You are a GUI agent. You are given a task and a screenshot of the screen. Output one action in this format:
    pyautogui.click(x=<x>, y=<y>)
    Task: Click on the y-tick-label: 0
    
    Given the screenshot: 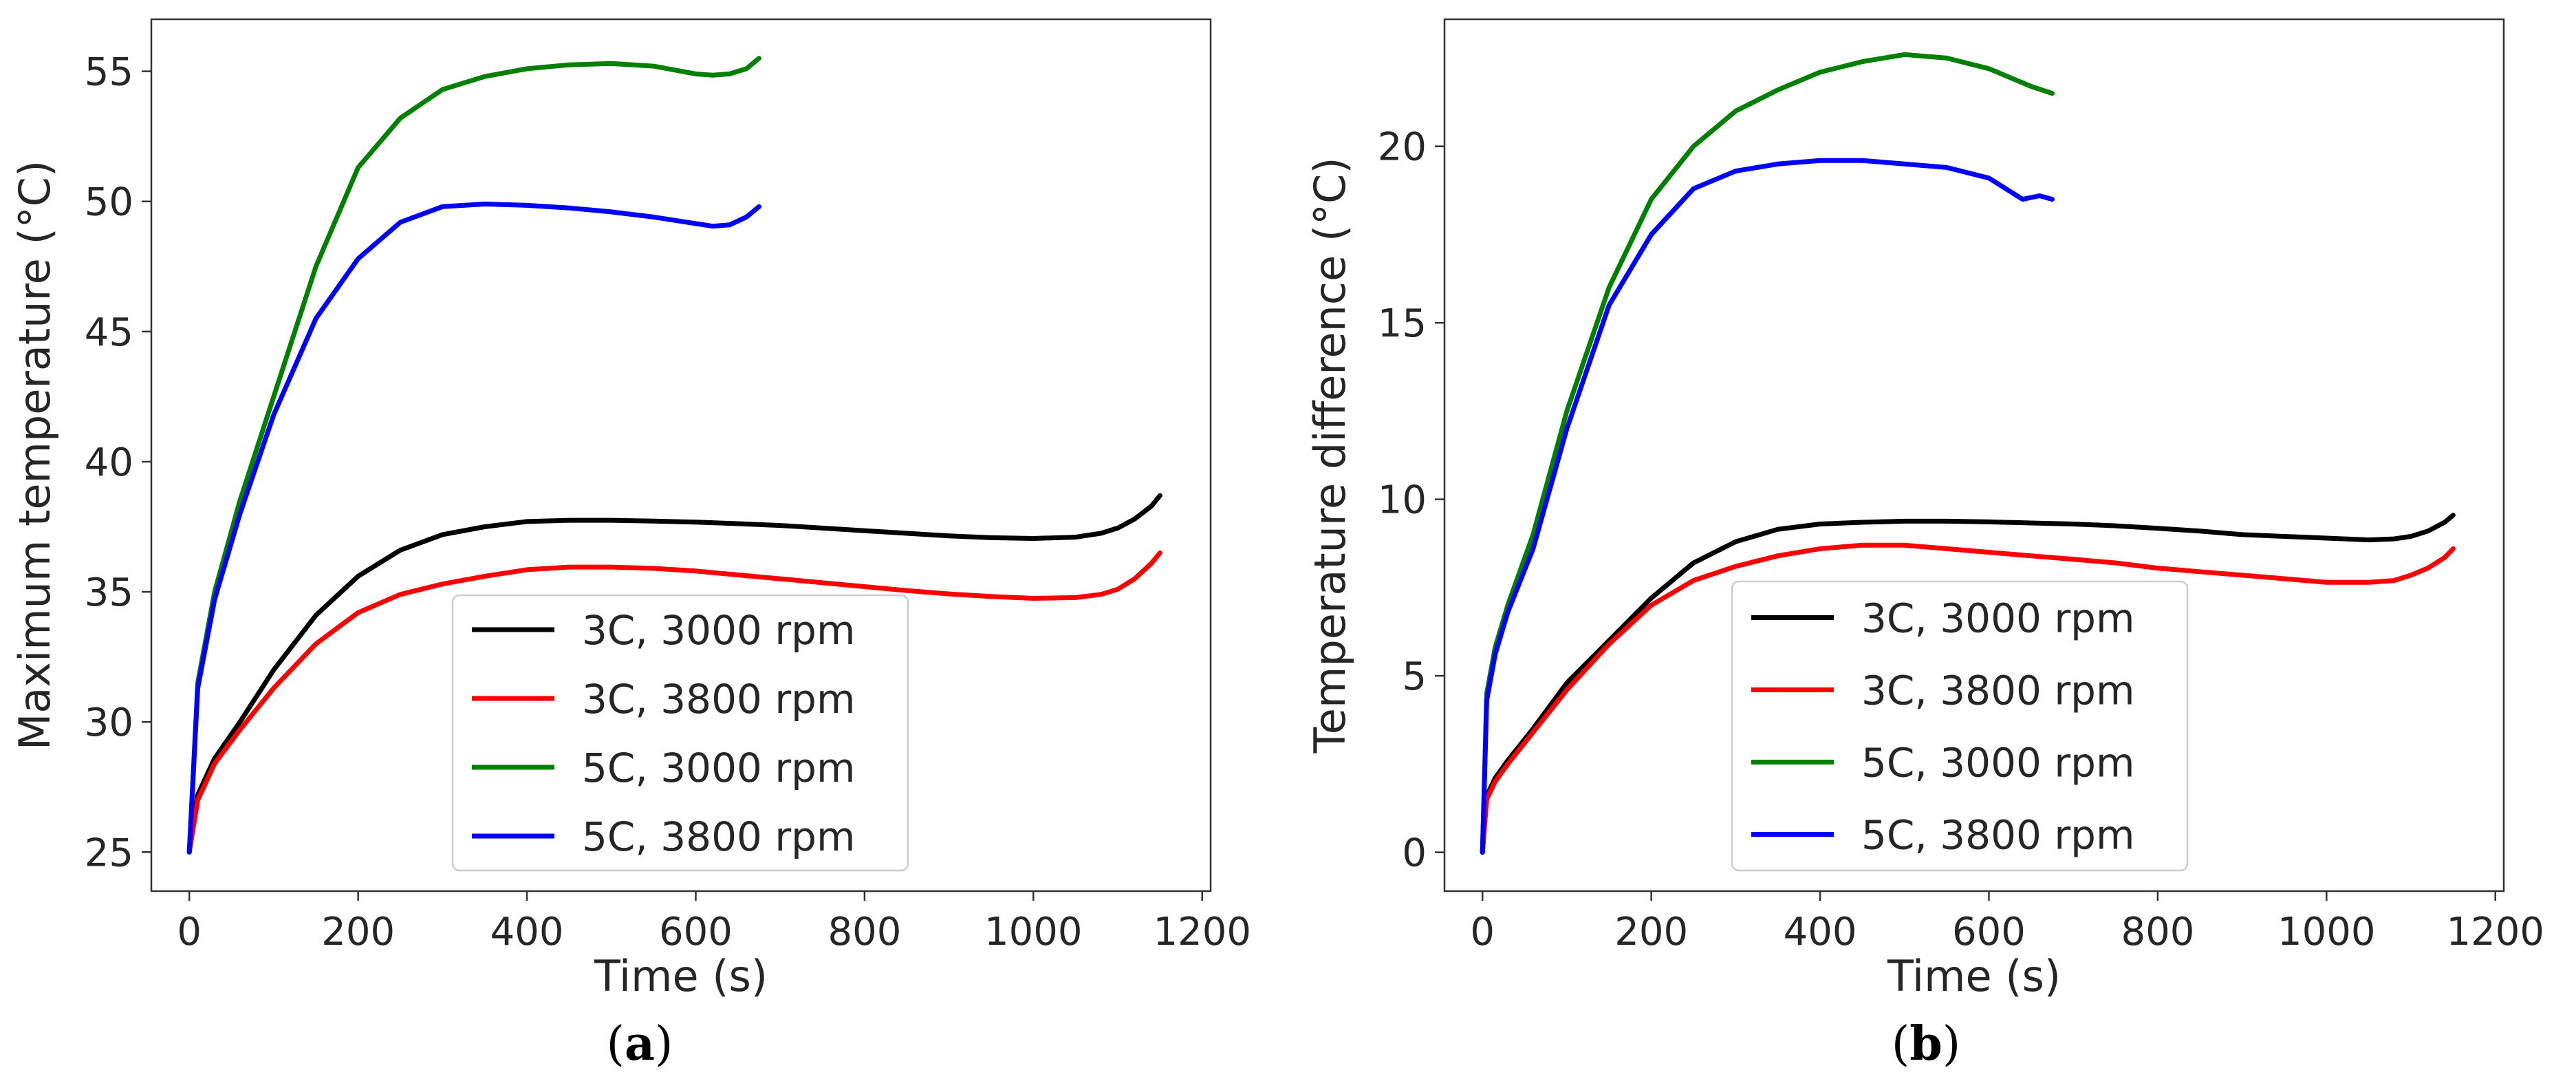 What is the action you would take?
    pyautogui.click(x=1414, y=854)
    